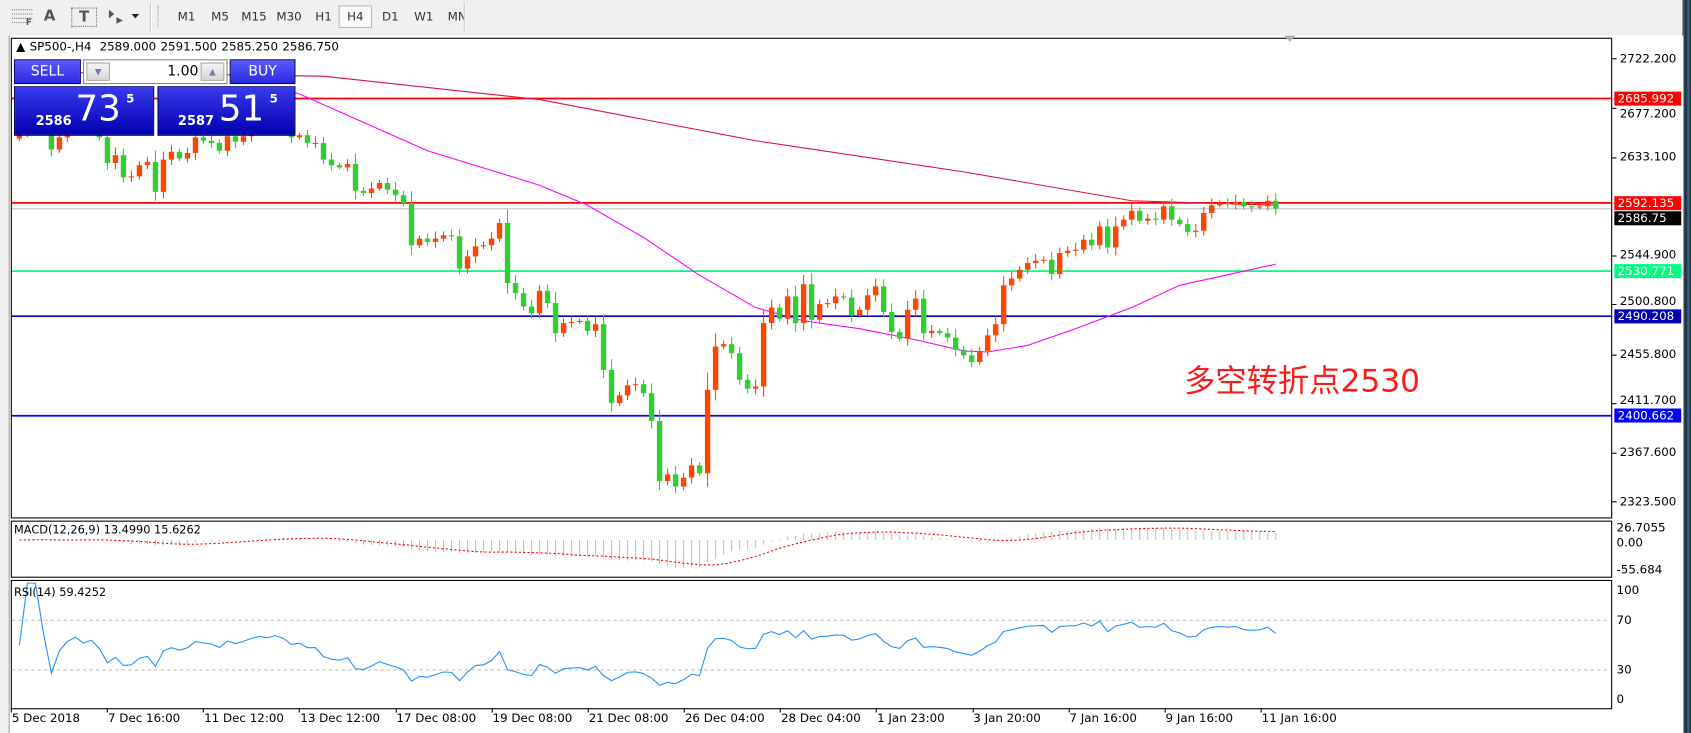 The height and width of the screenshot is (733, 1691). Describe the element at coordinates (49, 16) in the screenshot. I see `text-icon: A` at that location.